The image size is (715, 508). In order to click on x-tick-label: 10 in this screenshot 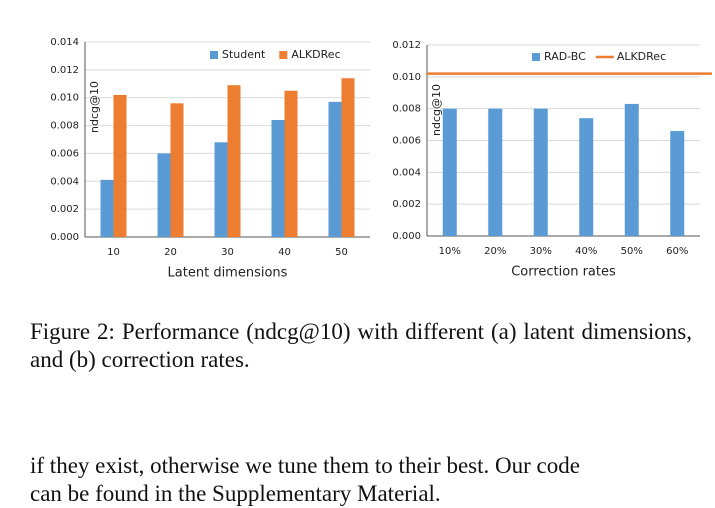, I will do `click(113, 252)`.